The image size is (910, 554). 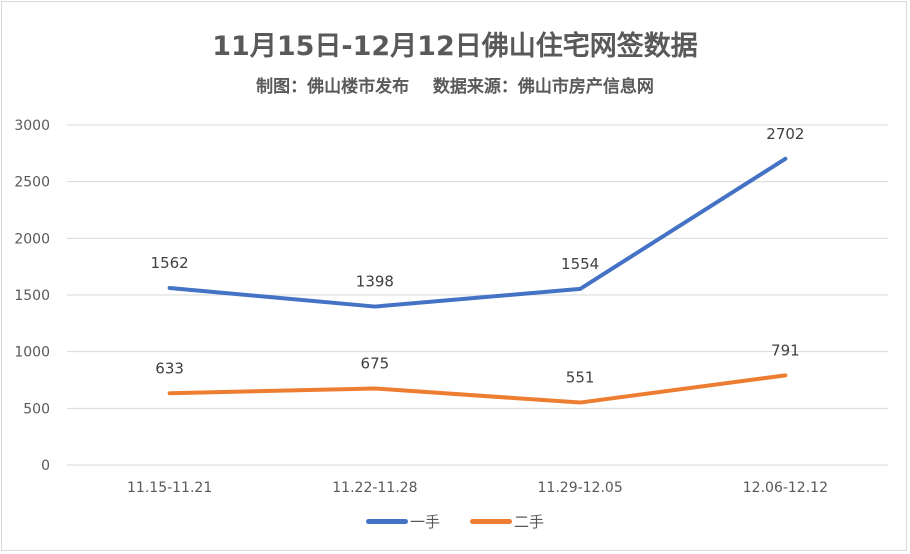 I want to click on x-tick-label: 11.15-11.21, so click(x=169, y=488).